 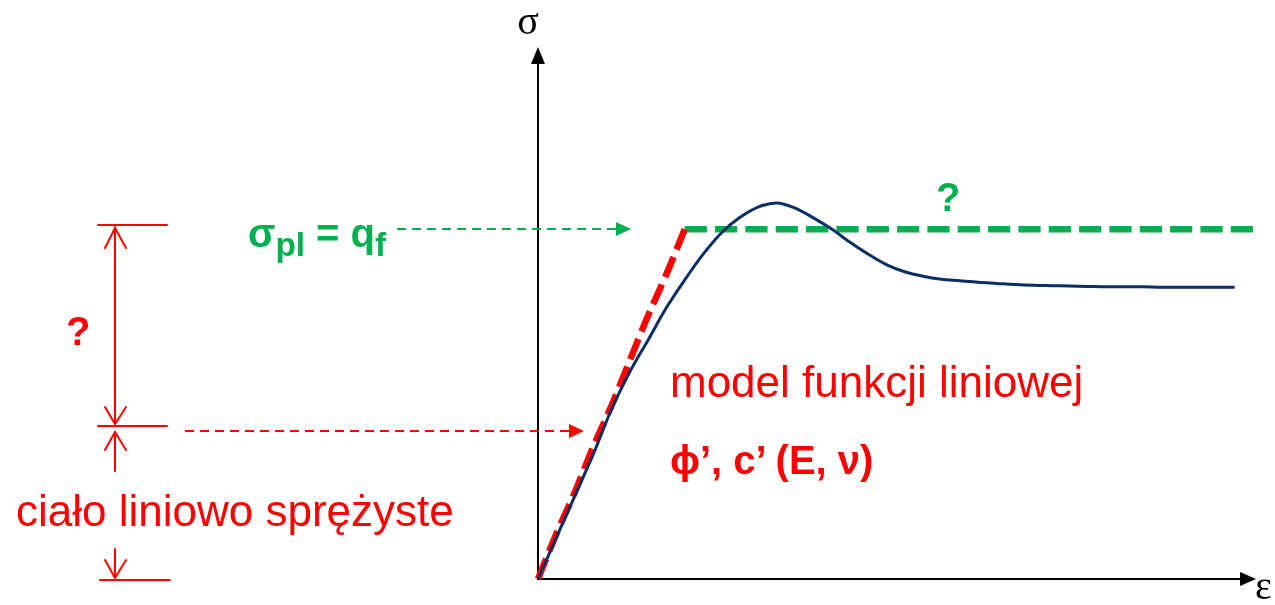 I want to click on text: ciało liniowo sprężyste, so click(x=235, y=510).